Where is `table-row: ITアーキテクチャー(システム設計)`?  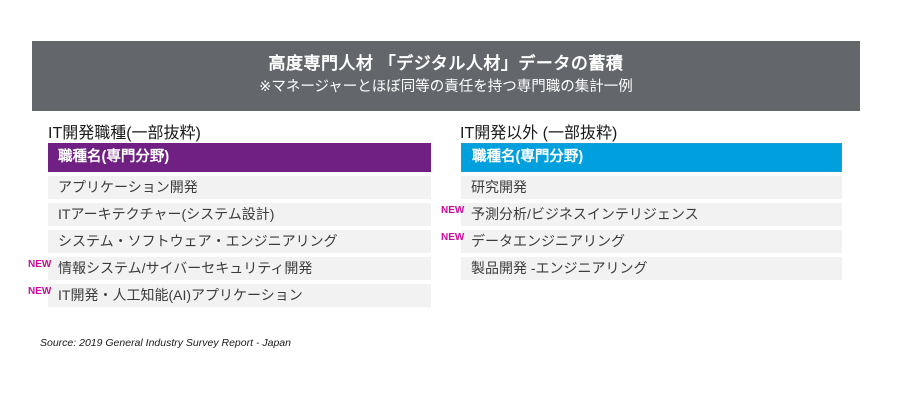 table-row: ITアーキテクチャー(システム設計) is located at coordinates (239, 214).